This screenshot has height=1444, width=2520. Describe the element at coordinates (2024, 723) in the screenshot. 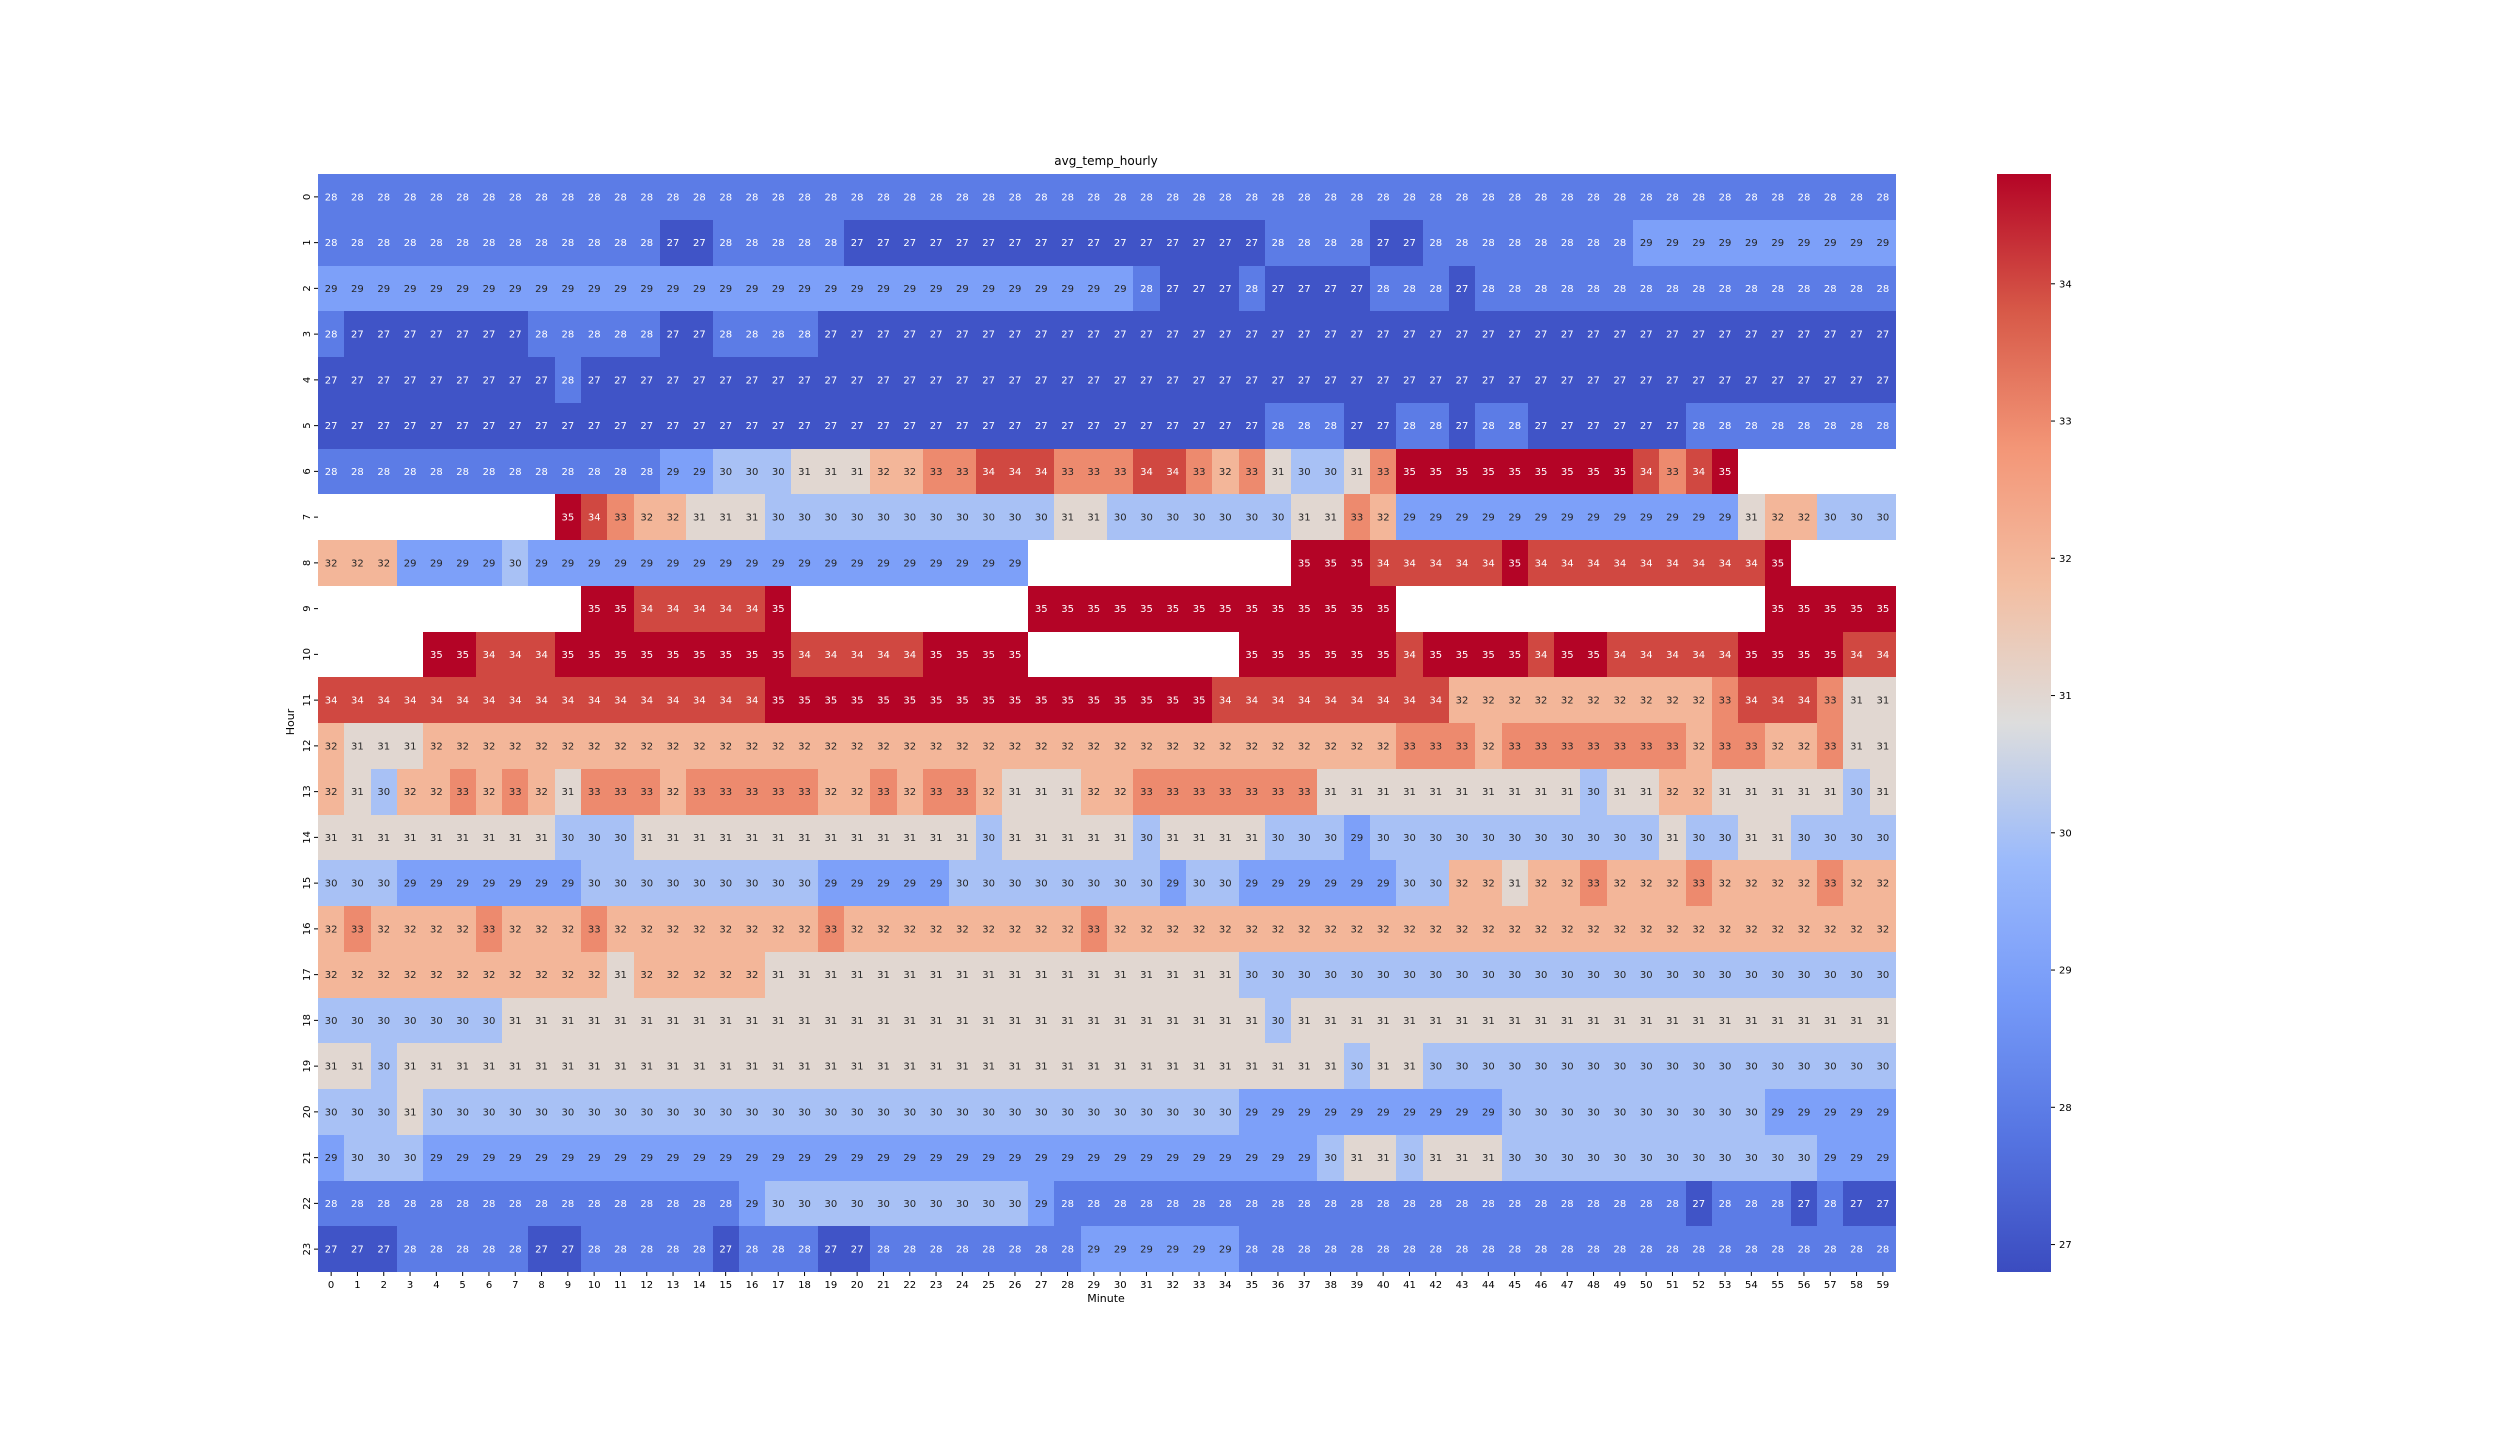

I see `colorbar` at that location.